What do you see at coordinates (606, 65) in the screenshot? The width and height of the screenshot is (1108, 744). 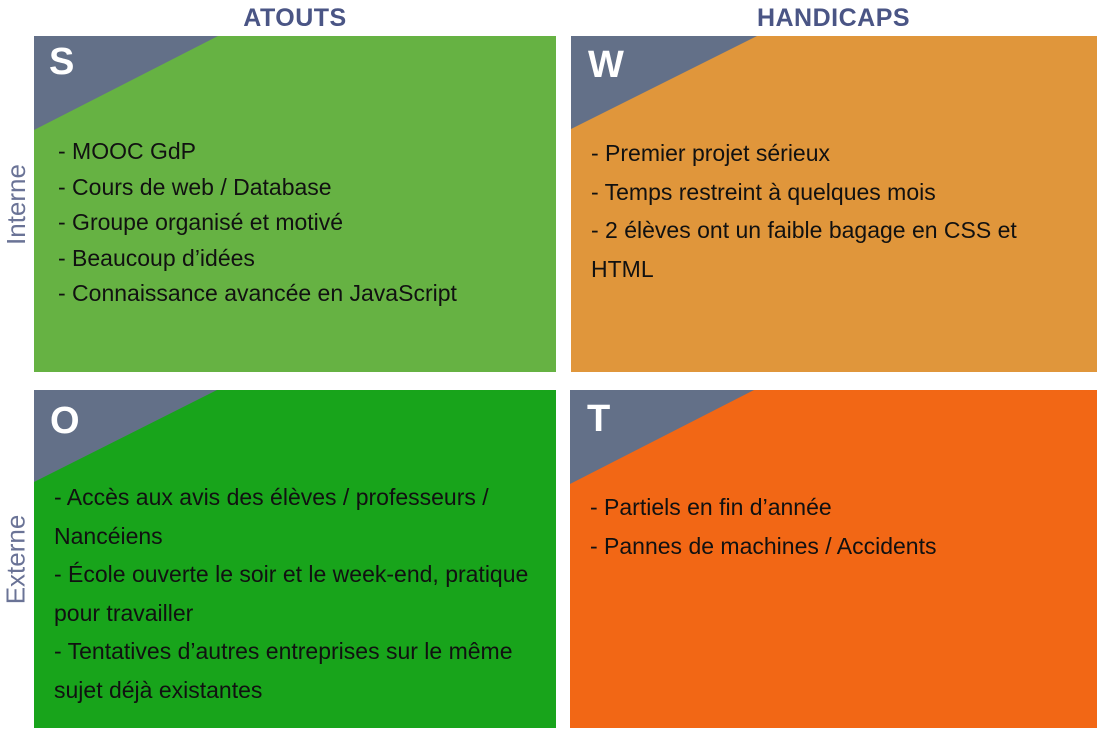 I see `quadrant-letter-w: W` at bounding box center [606, 65].